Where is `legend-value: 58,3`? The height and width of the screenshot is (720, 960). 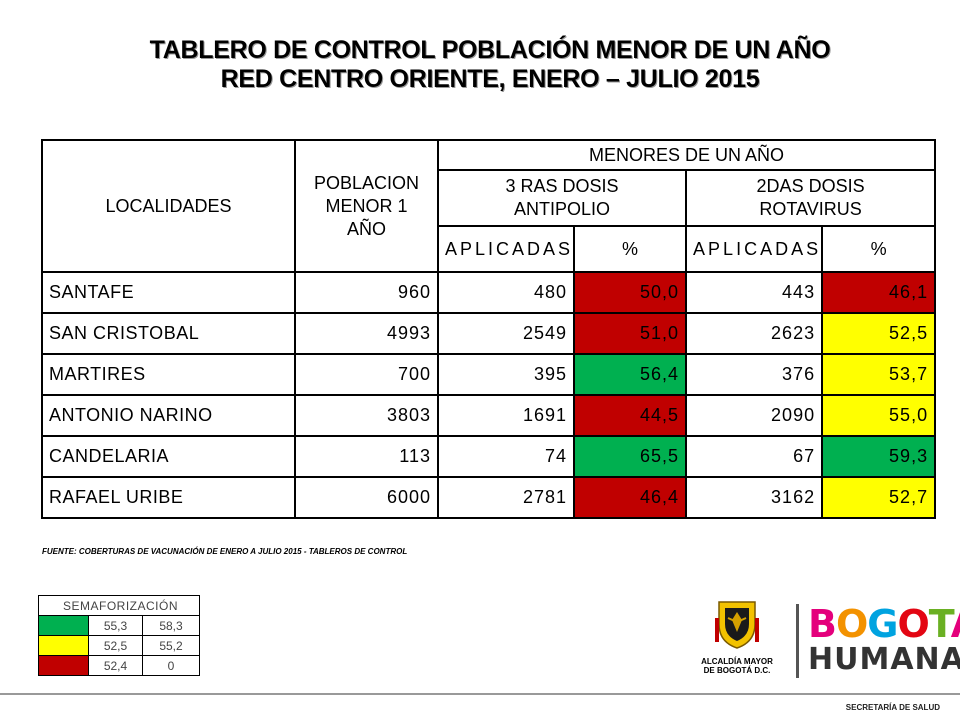 legend-value: 58,3 is located at coordinates (171, 625).